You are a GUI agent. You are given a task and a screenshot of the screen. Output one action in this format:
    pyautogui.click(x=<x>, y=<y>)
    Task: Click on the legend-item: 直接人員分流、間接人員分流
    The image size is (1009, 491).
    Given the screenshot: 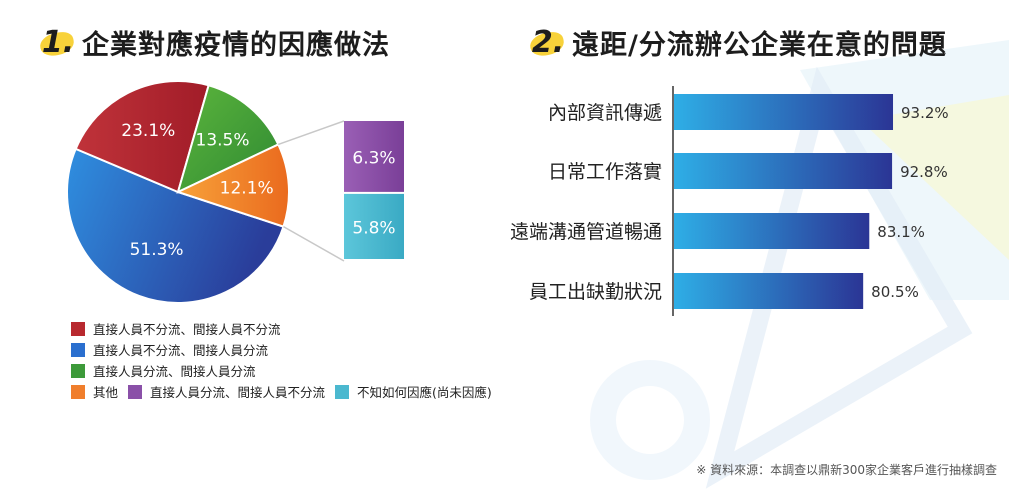 What is the action you would take?
    pyautogui.click(x=163, y=370)
    